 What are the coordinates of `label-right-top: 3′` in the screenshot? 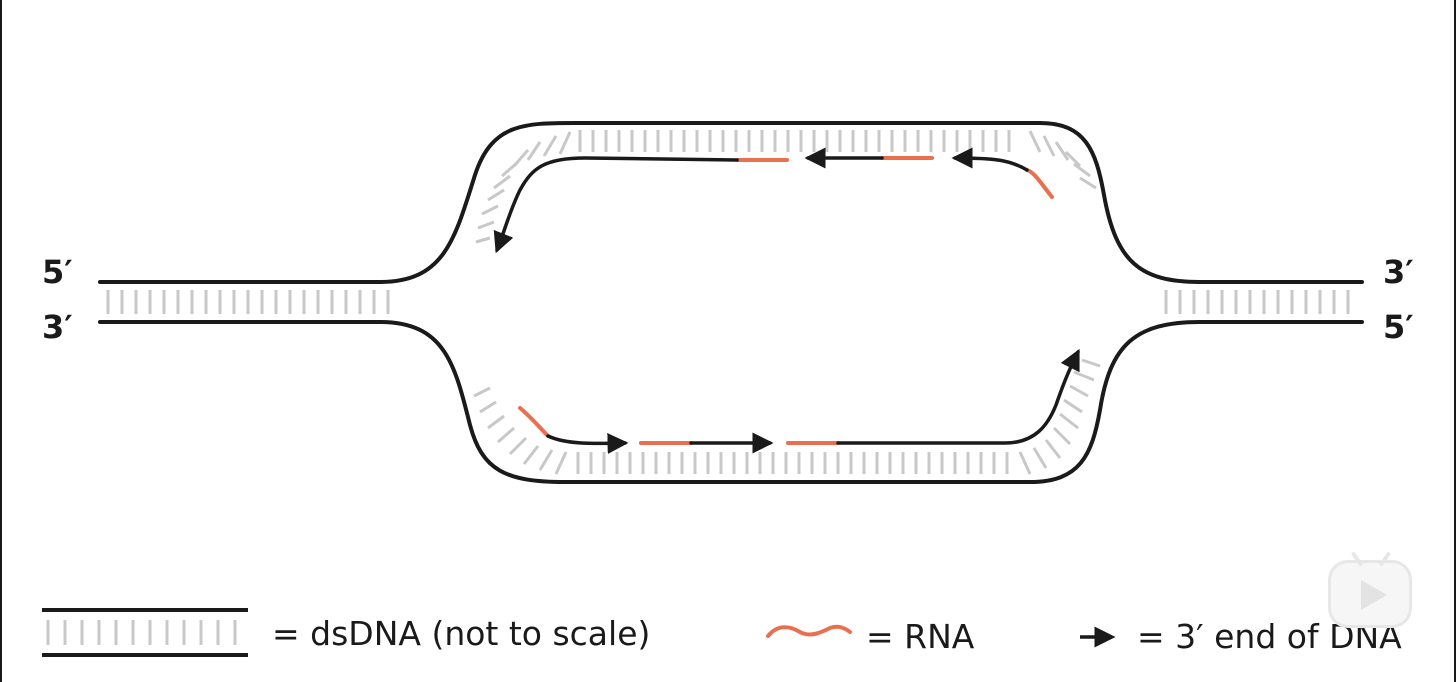 It's located at (1398, 272).